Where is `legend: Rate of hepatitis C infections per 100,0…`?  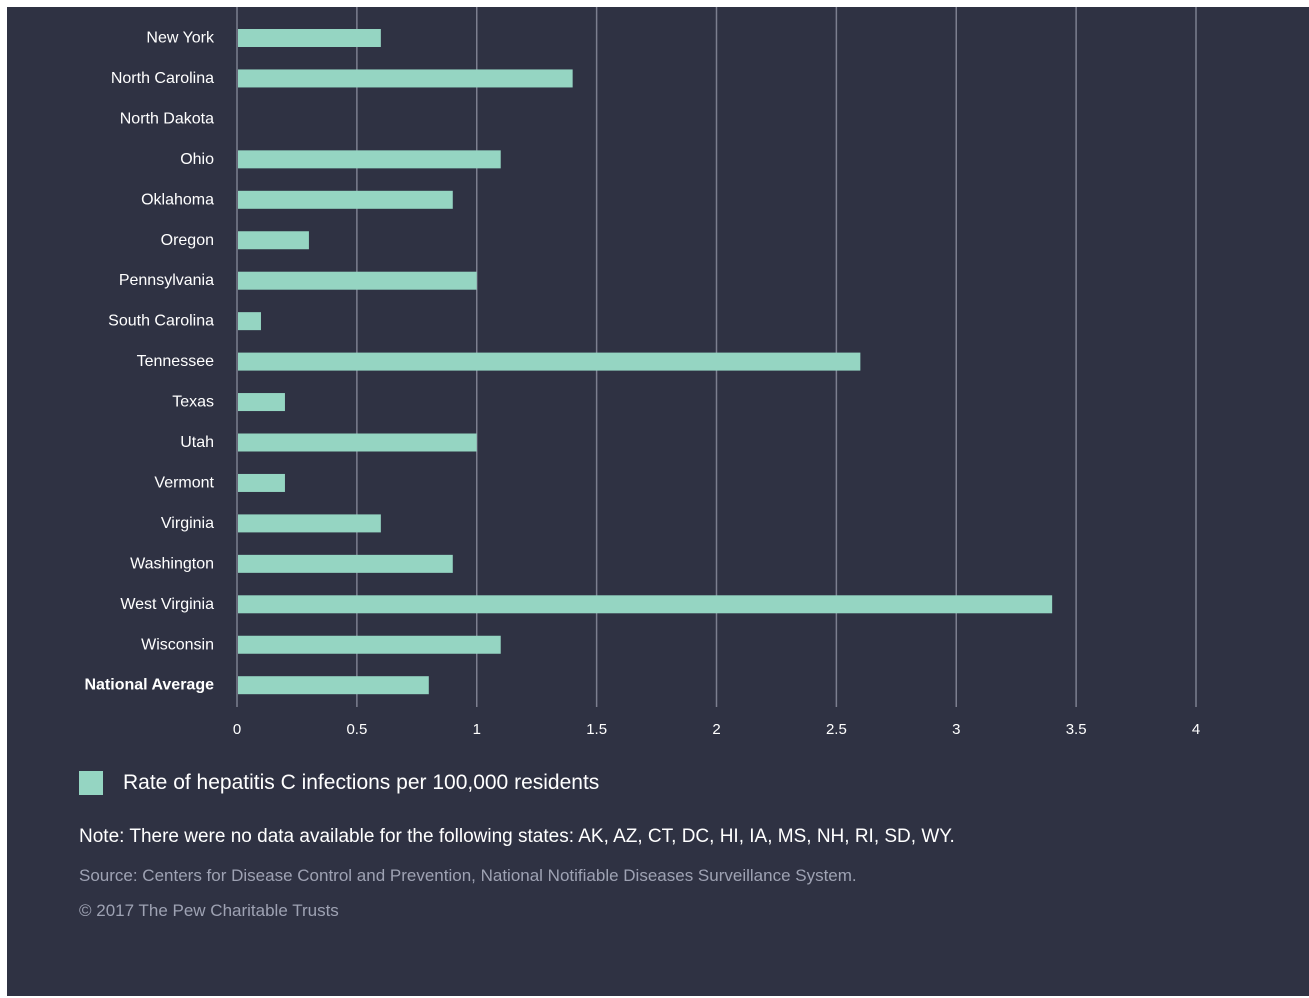
legend: Rate of hepatitis C infections per 100,0… is located at coordinates (339, 783).